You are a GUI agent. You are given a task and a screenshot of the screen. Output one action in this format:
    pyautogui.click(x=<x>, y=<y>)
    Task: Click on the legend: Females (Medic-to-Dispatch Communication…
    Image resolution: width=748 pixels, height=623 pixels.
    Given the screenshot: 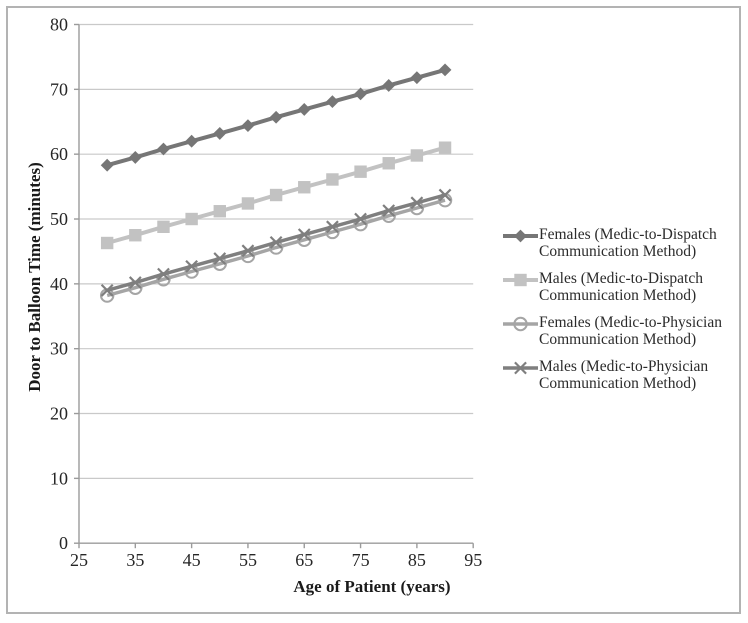 What is the action you would take?
    pyautogui.click(x=618, y=314)
    